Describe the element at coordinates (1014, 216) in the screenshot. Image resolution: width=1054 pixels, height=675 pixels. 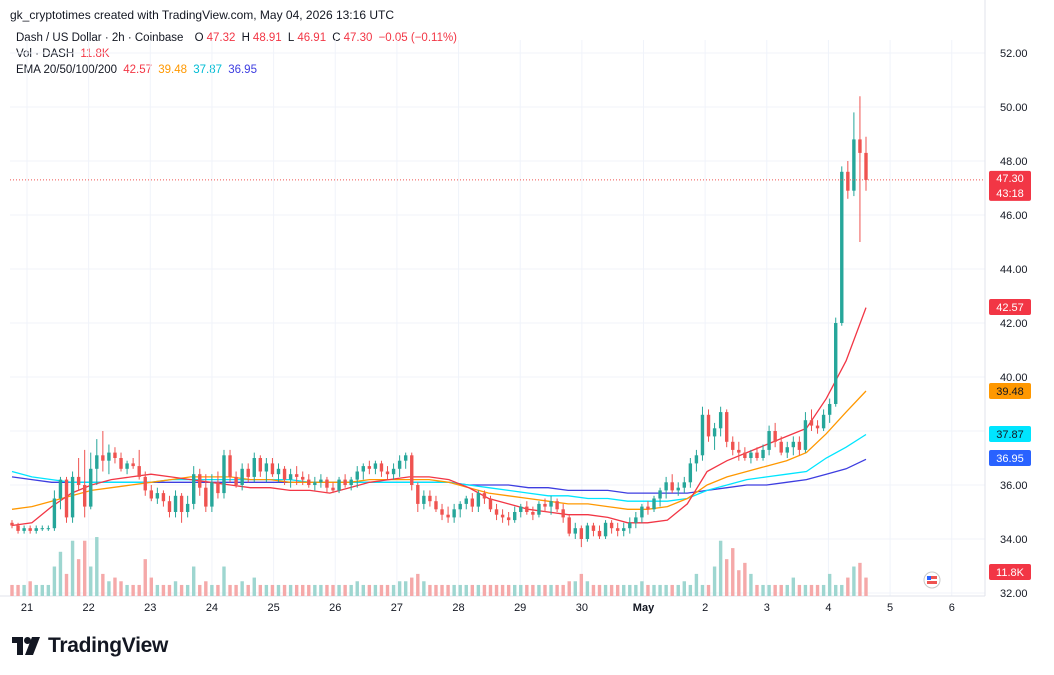
I see `y-tick-label: 46.00` at that location.